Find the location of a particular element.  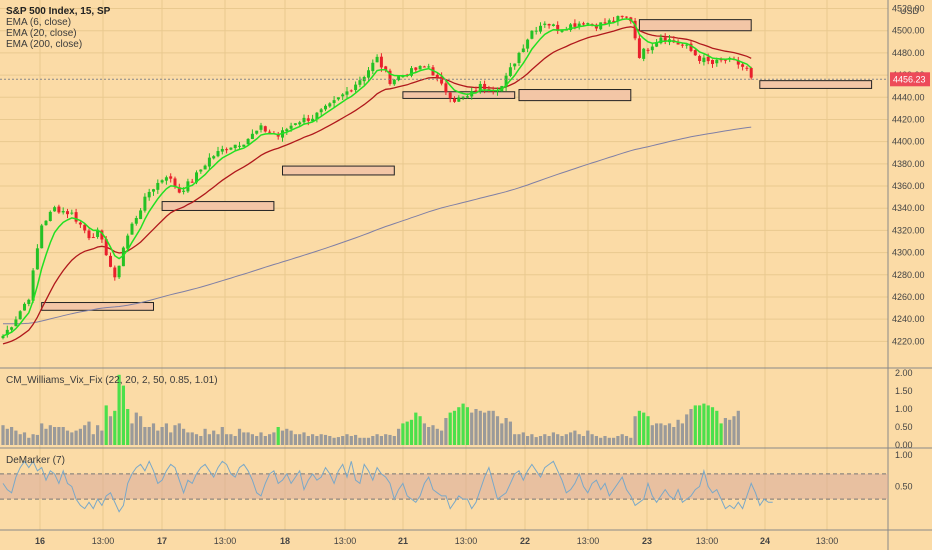

ema20-label: EMA (20, close) is located at coordinates (41, 33).